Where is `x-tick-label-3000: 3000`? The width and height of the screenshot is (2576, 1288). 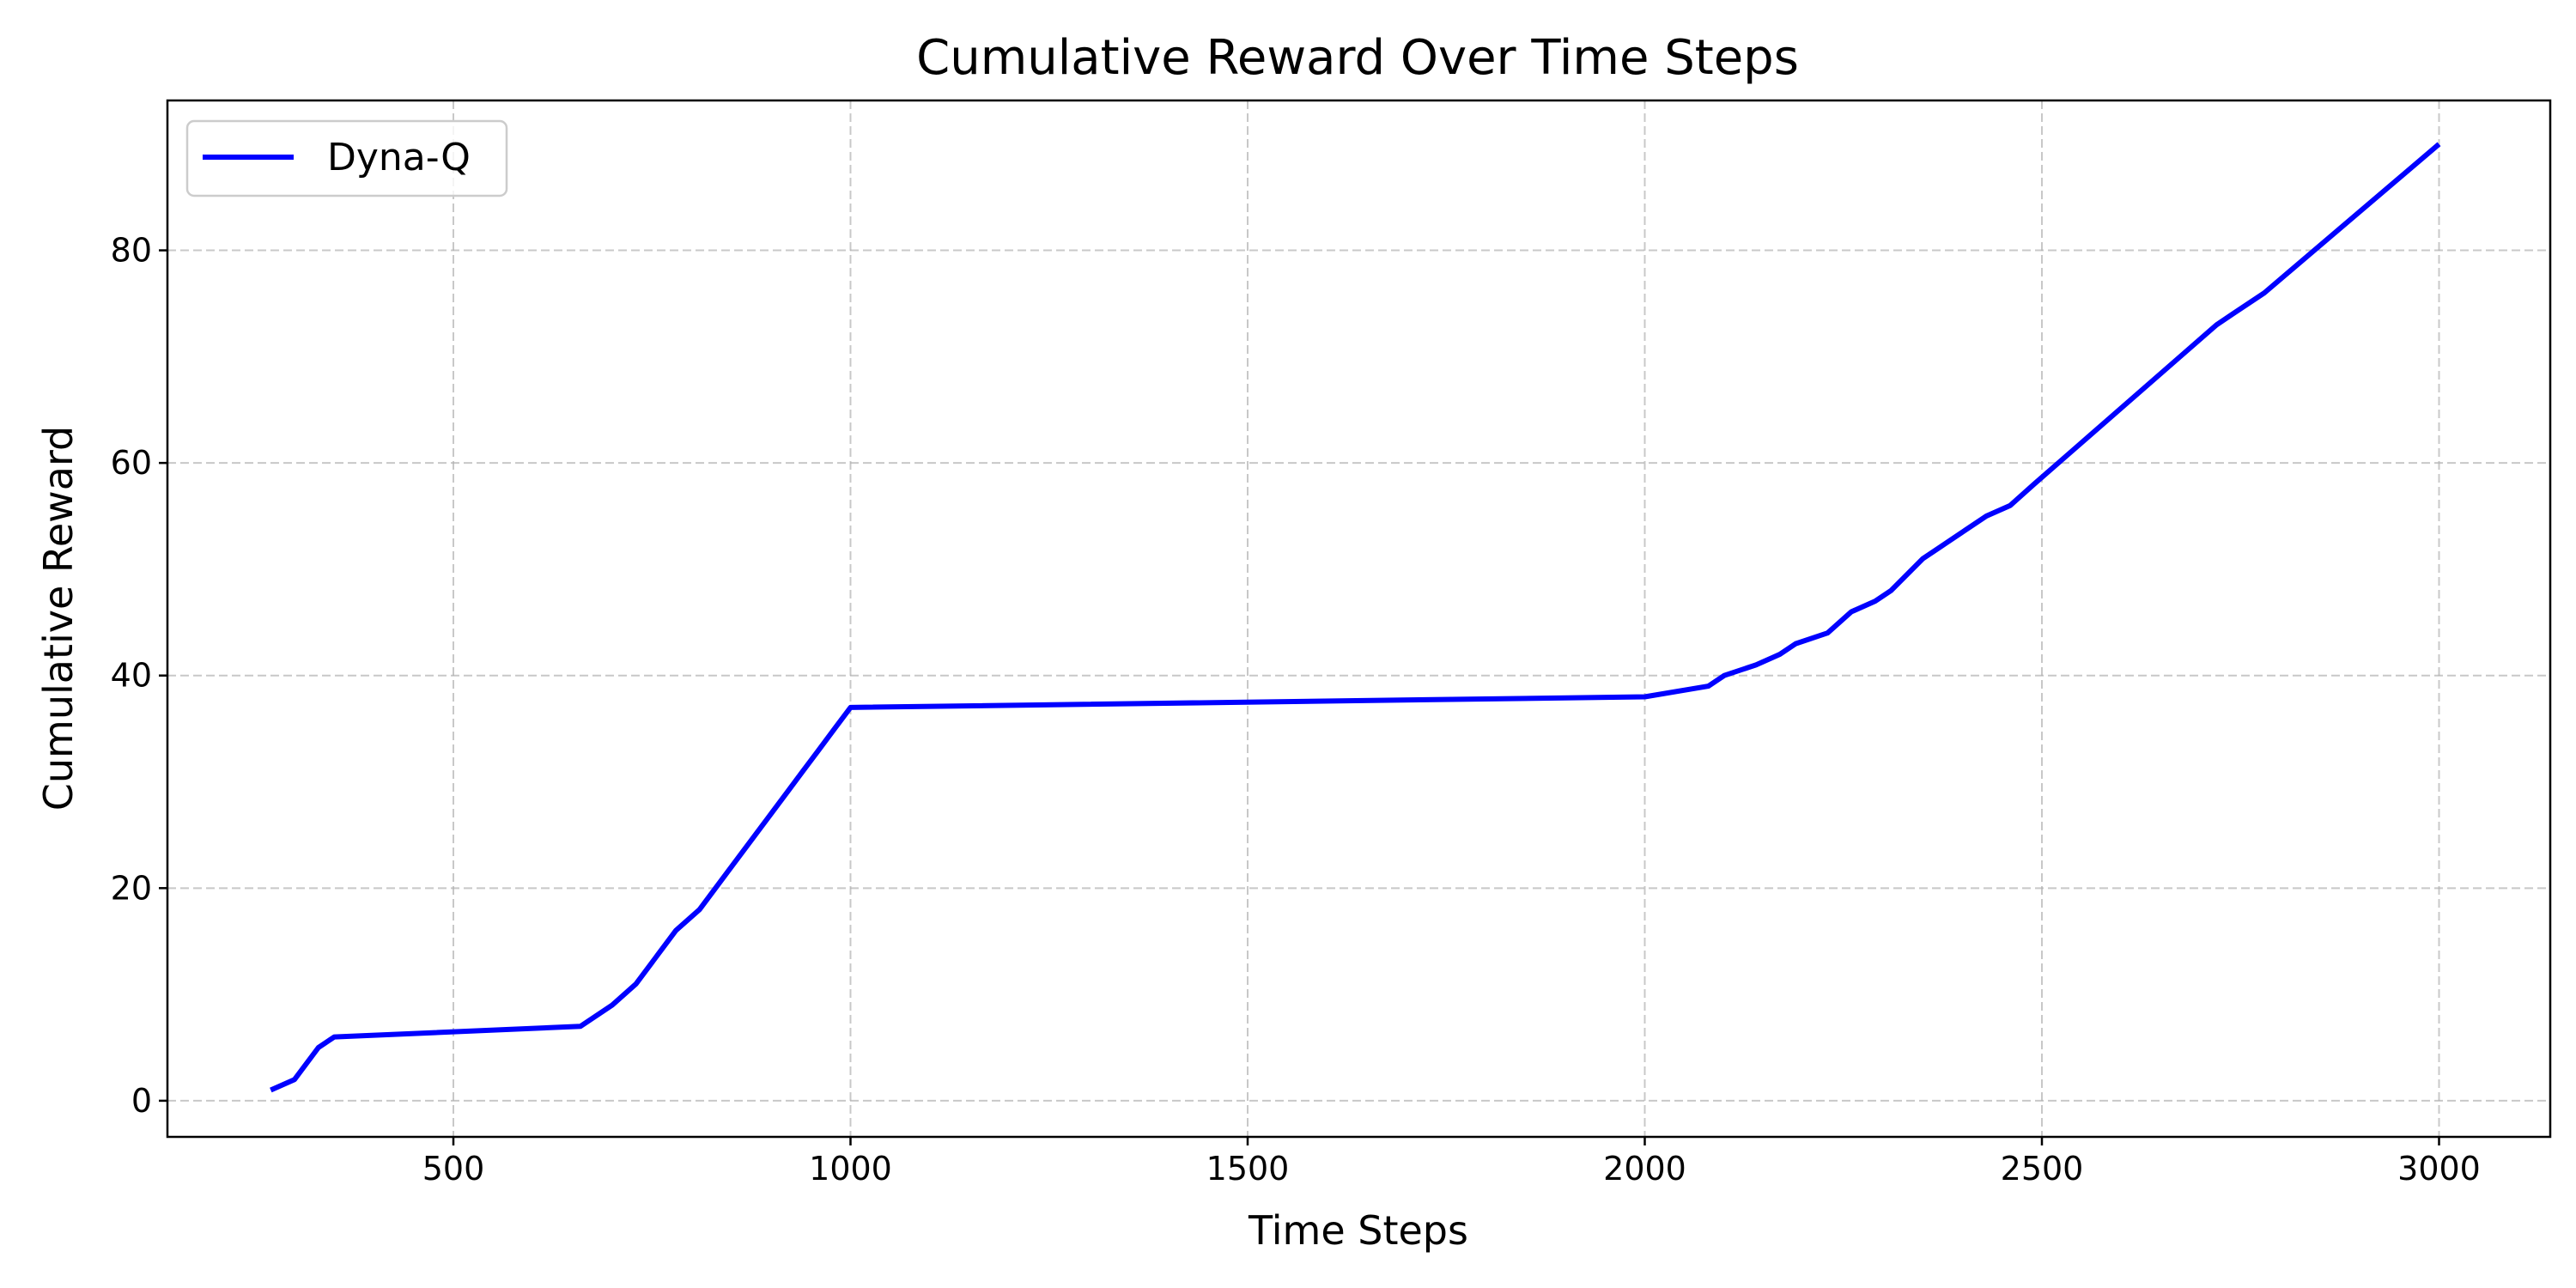 x-tick-label-3000: 3000 is located at coordinates (2439, 1169).